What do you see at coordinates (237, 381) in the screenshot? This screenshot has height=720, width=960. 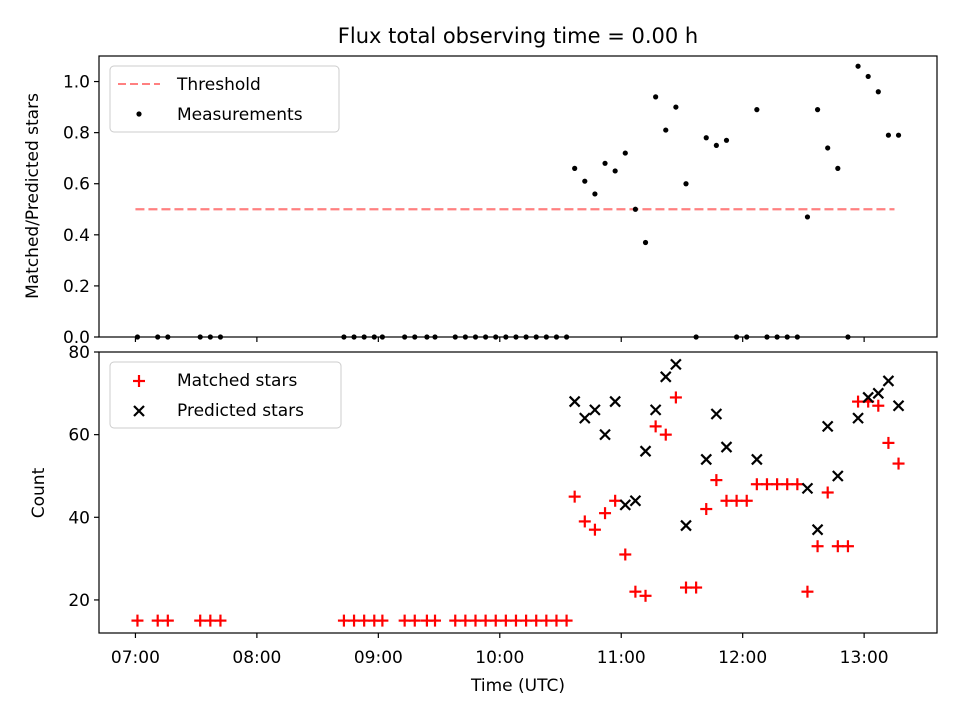 I see `matched-stars-legend-label: Matched stars` at bounding box center [237, 381].